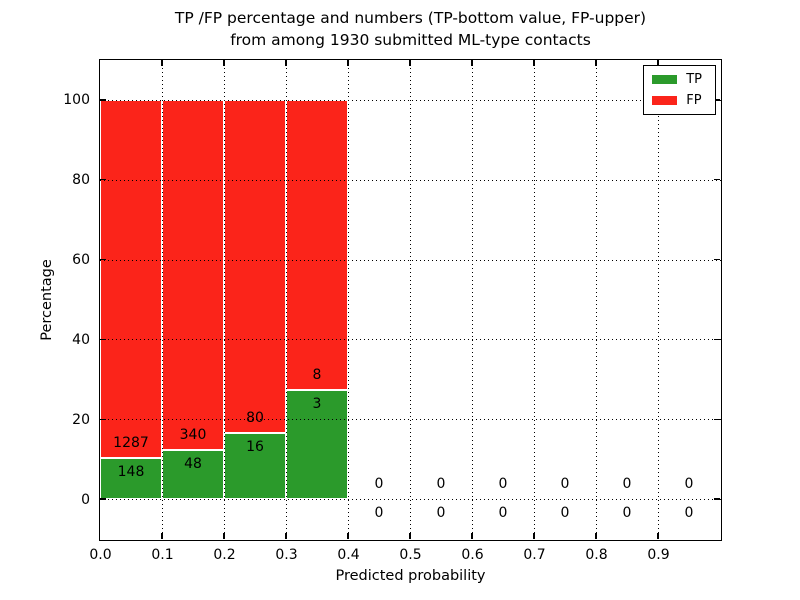  I want to click on legend-entry-tp: TP, so click(677, 79).